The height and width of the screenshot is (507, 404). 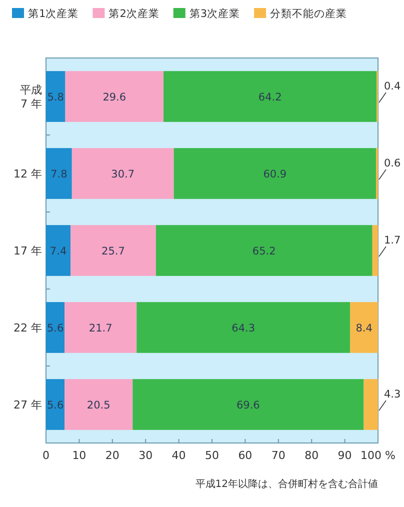 I want to click on legend-label: 第3次産業, so click(x=214, y=13).